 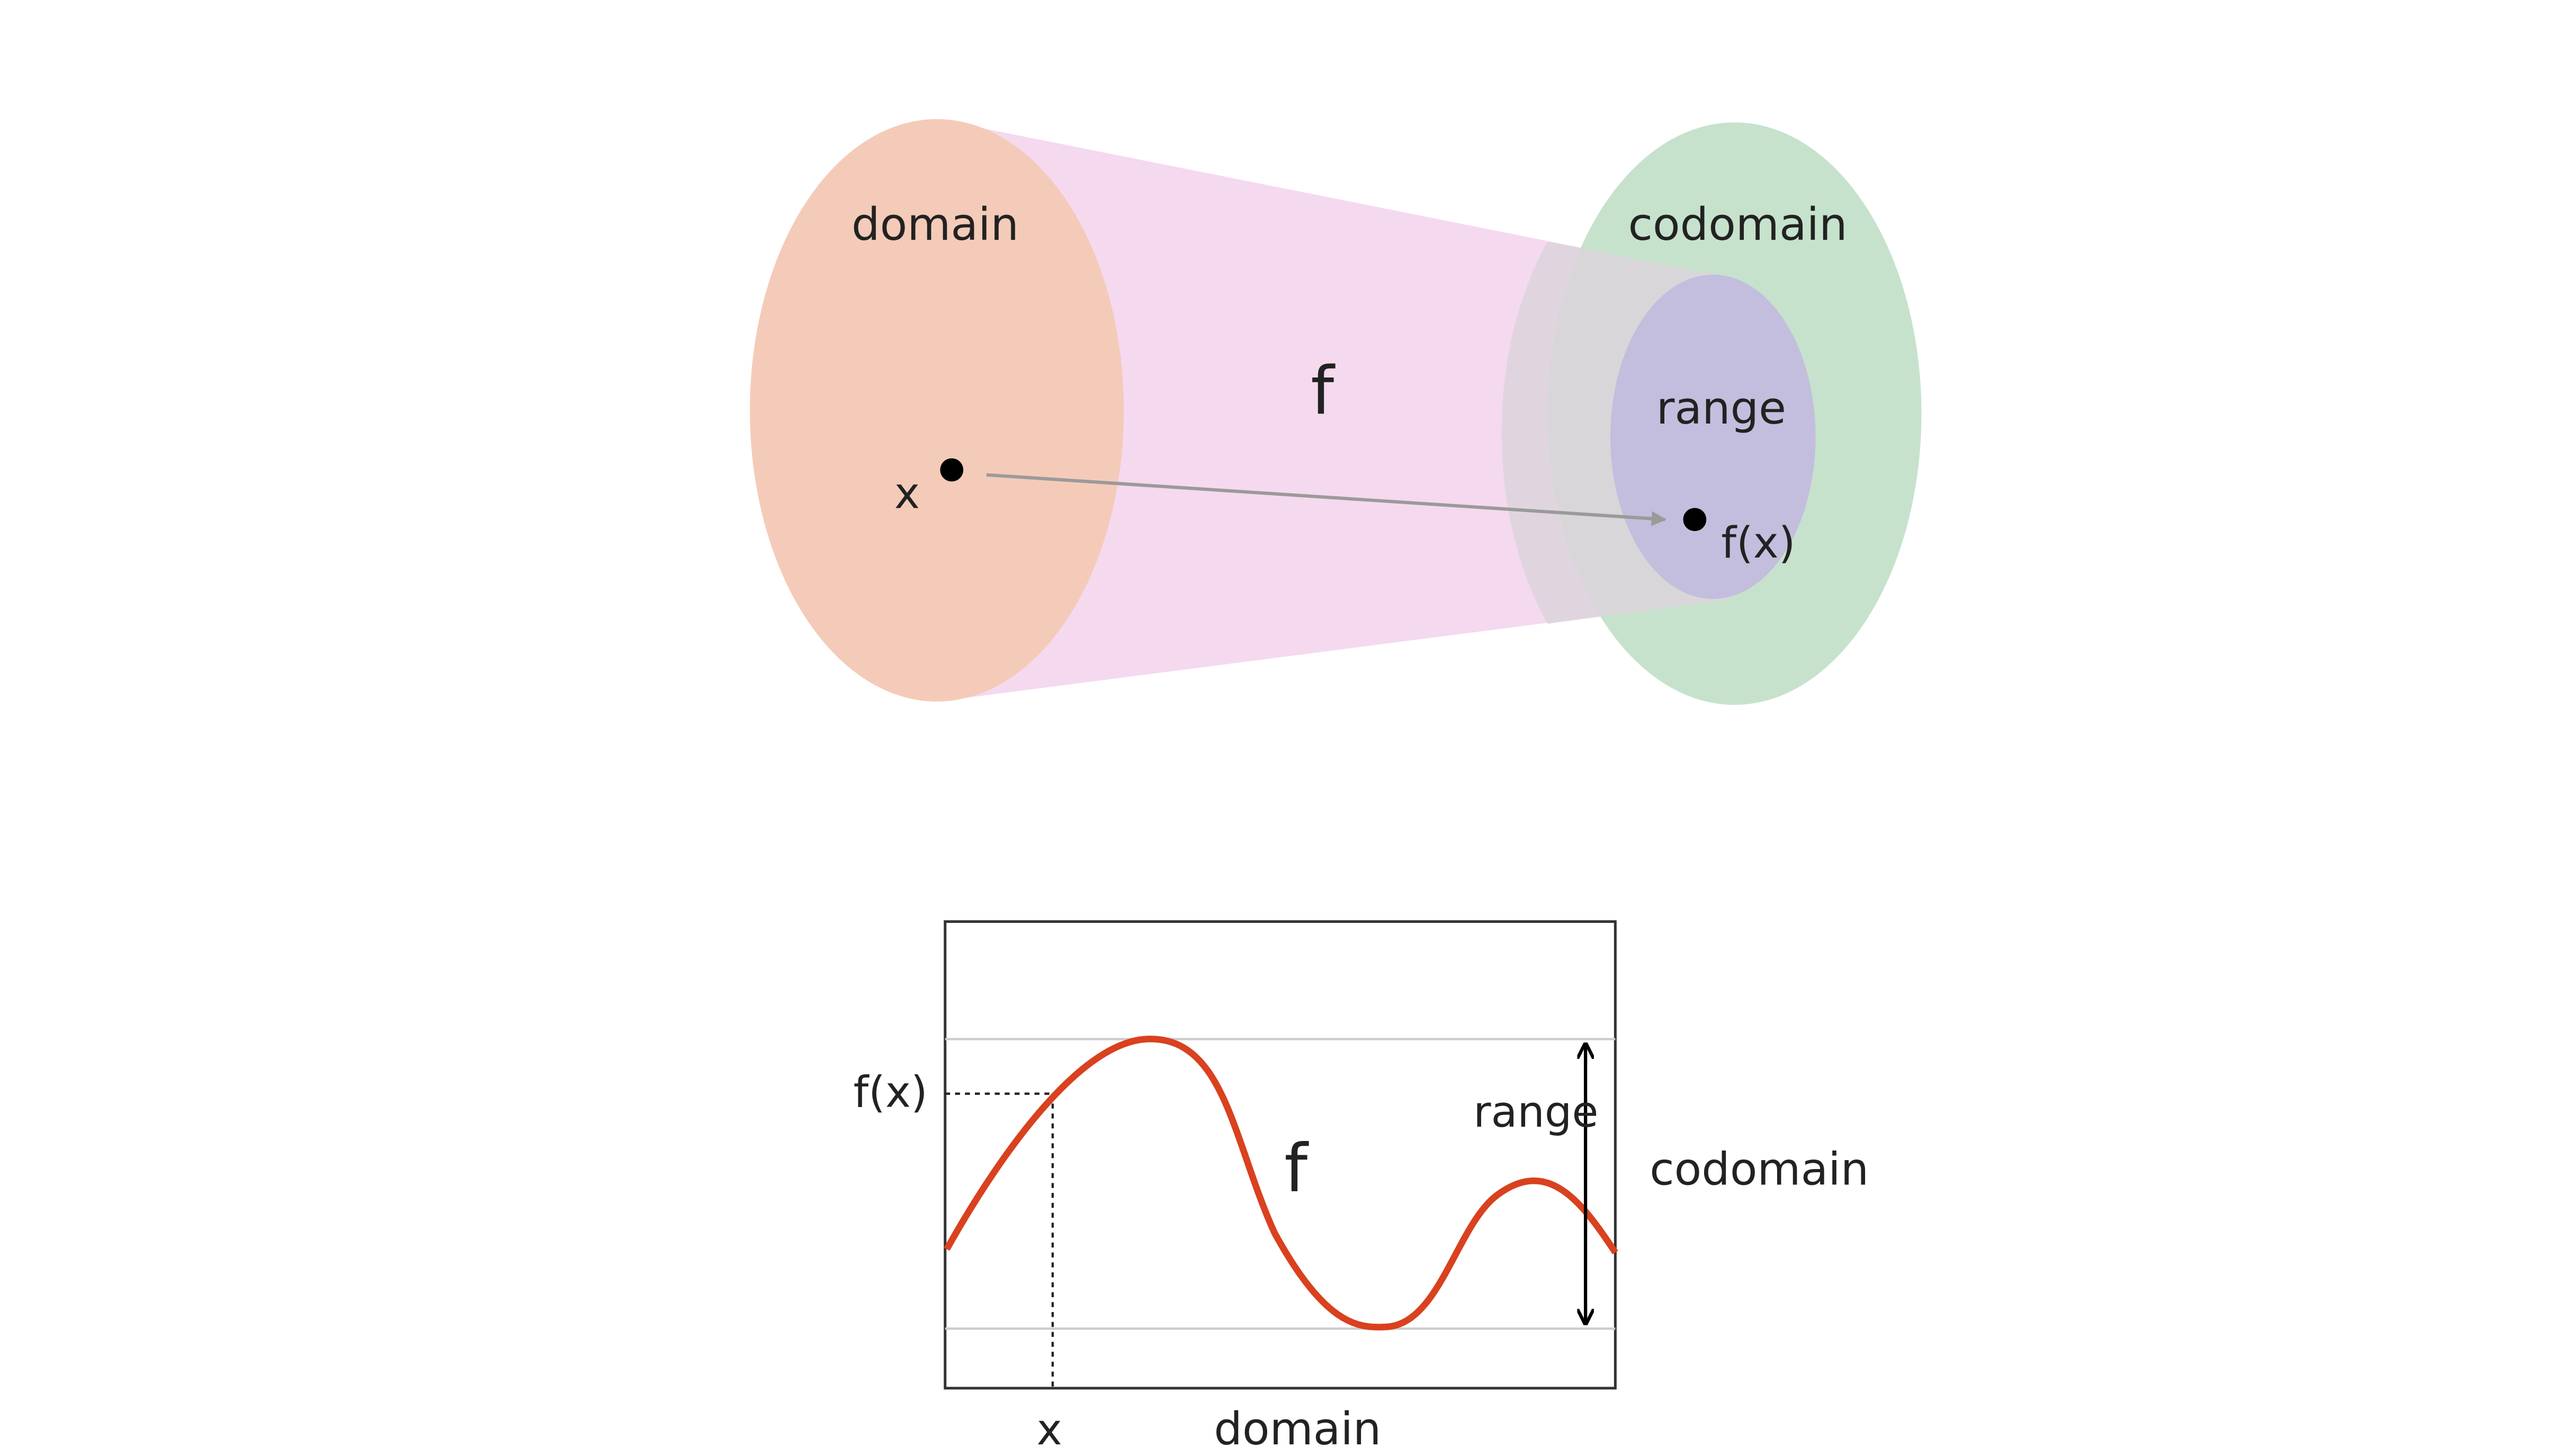 What do you see at coordinates (1760, 1170) in the screenshot?
I see `graph-codomain-label: codomain` at bounding box center [1760, 1170].